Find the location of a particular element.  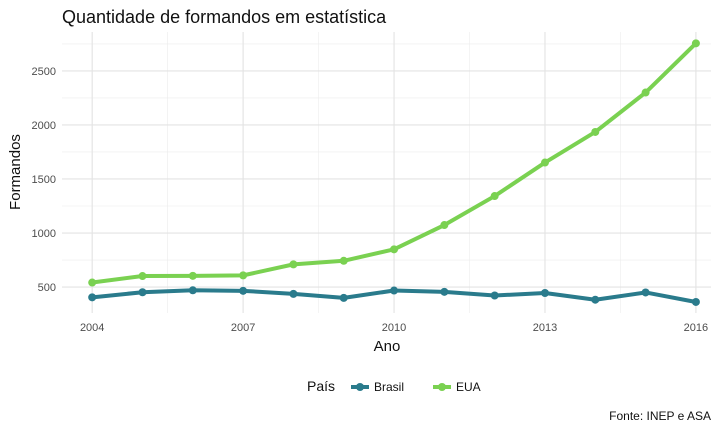

legend-label-eua: EUA is located at coordinates (468, 387).